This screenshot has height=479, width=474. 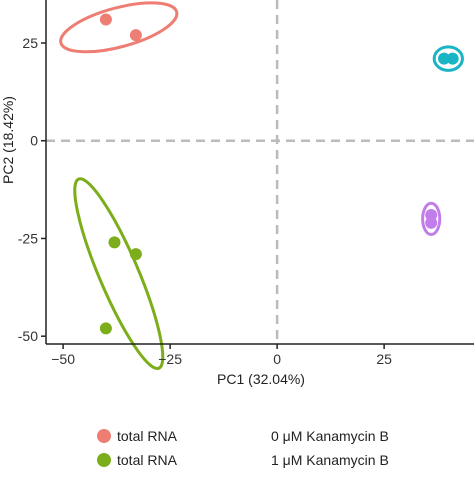 I want to click on y-axis-ticks: -50 -25 0 25, so click(x=32, y=189).